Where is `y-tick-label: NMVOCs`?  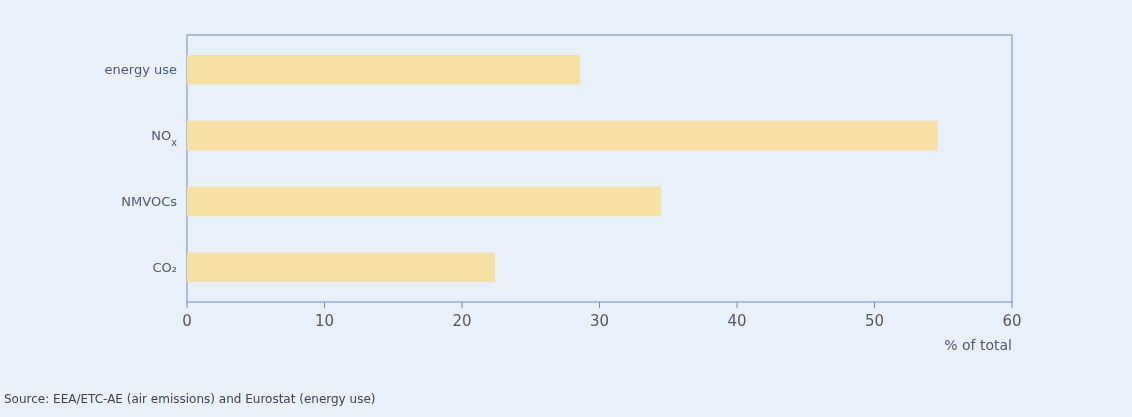 y-tick-label: NMVOCs is located at coordinates (149, 202).